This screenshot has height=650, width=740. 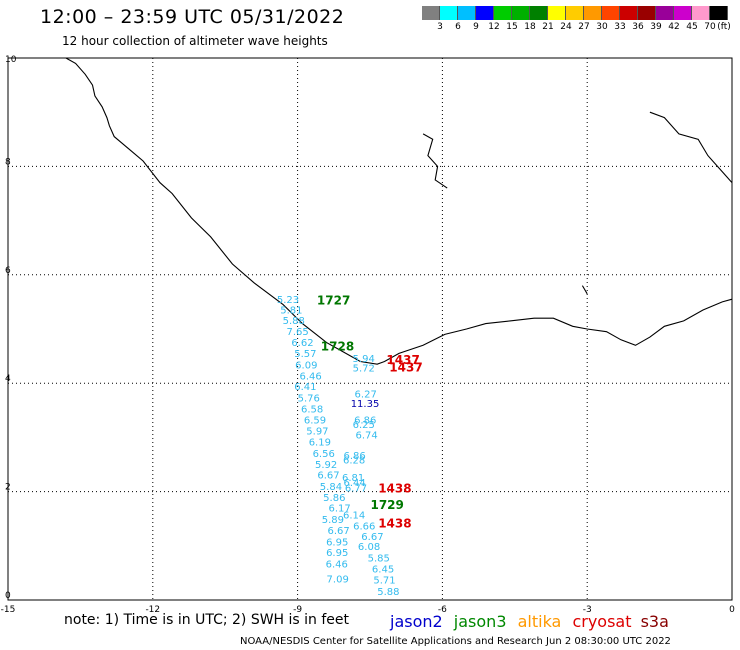 I want to click on wave-height-label: 6.08, so click(x=369, y=547).